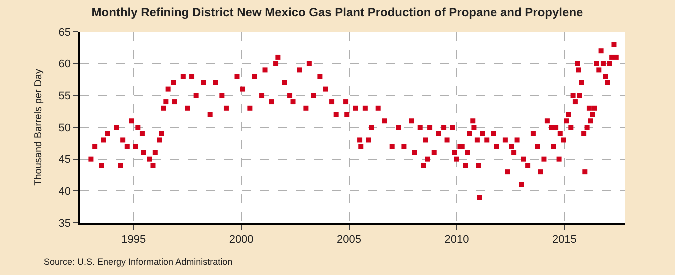  I want to click on y-tick-label: 40, so click(65, 192).